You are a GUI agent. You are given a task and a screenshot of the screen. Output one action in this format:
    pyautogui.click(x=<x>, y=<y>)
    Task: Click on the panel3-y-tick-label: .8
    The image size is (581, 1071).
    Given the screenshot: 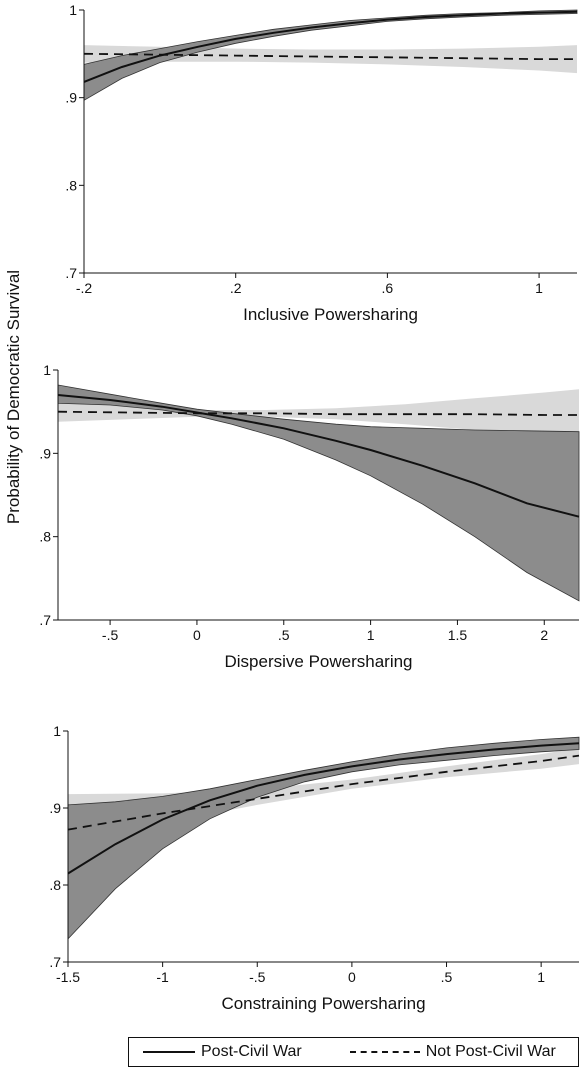 What is the action you would take?
    pyautogui.click(x=55, y=885)
    